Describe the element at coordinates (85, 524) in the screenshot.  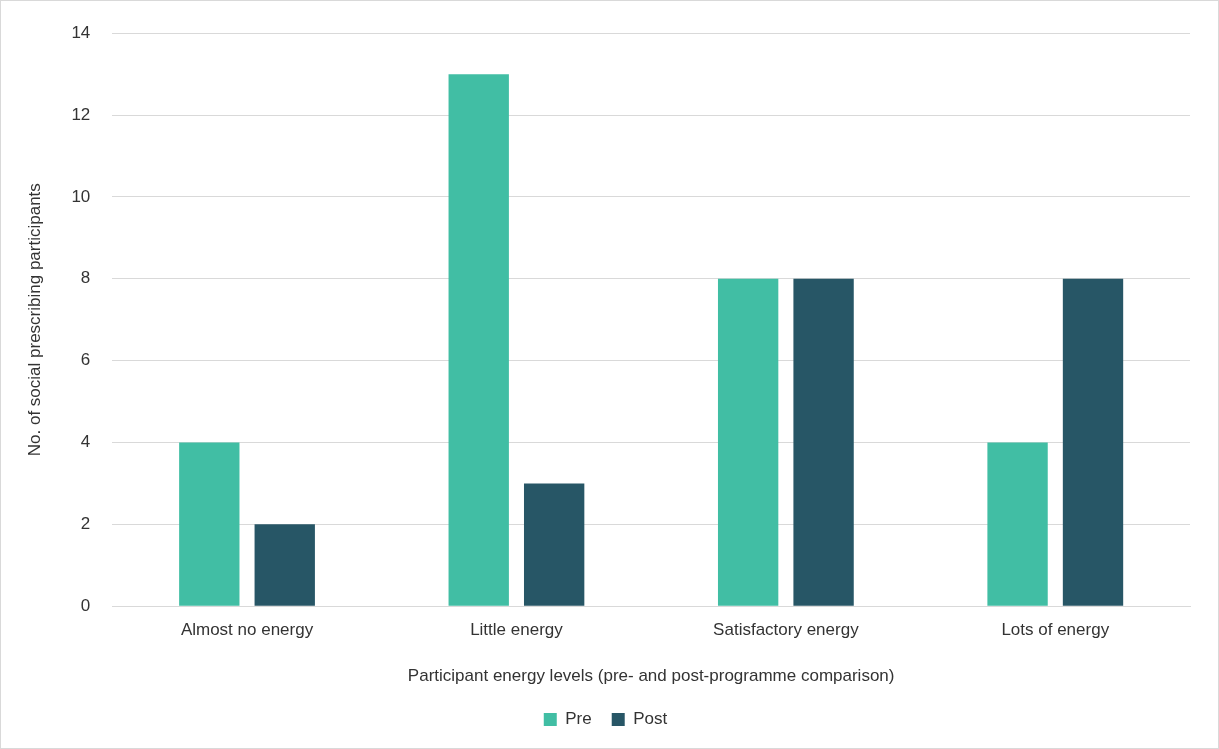
I see `y-tick-label: 2` at that location.